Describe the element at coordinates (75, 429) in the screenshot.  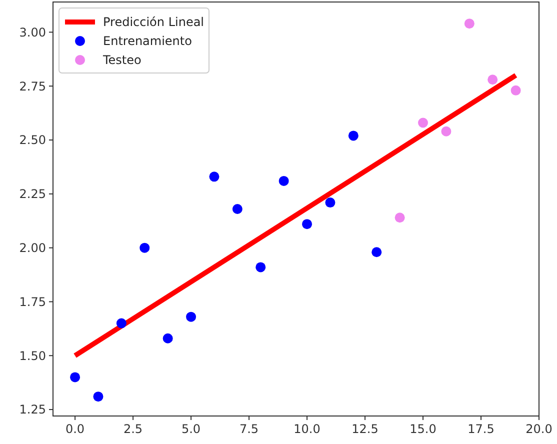
I see `x-tick-label: 0.0` at that location.